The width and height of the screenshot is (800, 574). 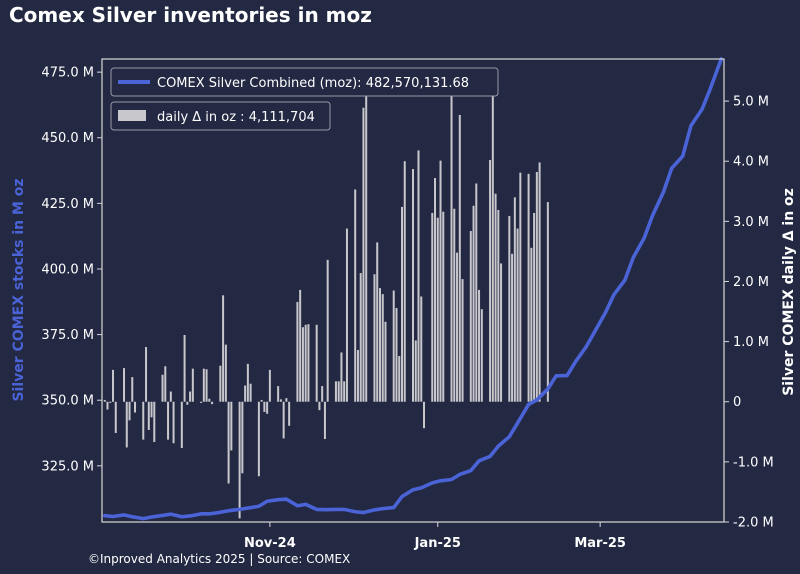 What do you see at coordinates (751, 102) in the screenshot?
I see `right-tick-label: 5.0 M` at bounding box center [751, 102].